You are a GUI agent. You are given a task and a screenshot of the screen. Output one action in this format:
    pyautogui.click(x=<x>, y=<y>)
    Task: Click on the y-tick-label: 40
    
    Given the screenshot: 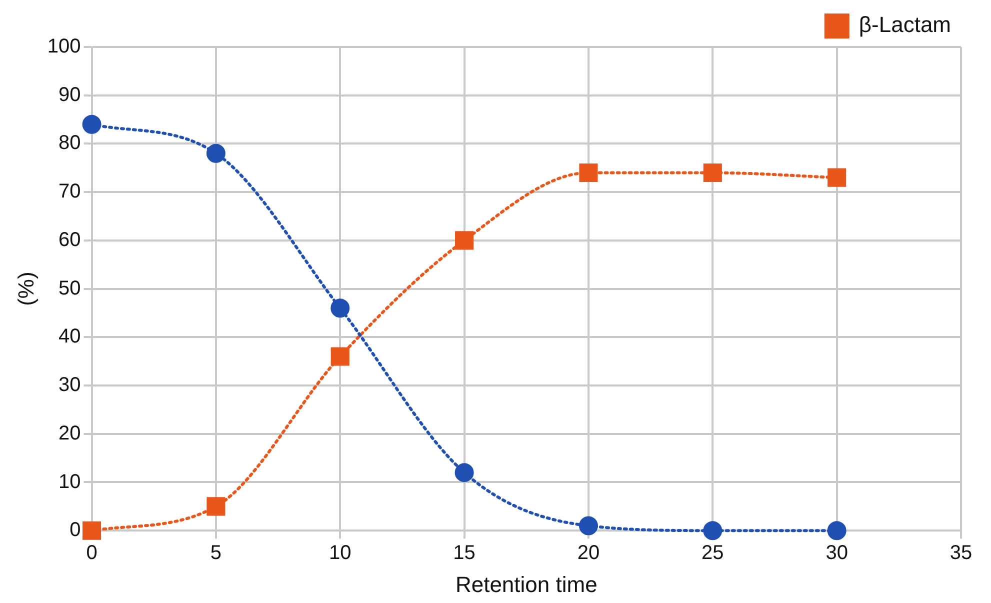 What is the action you would take?
    pyautogui.click(x=69, y=337)
    